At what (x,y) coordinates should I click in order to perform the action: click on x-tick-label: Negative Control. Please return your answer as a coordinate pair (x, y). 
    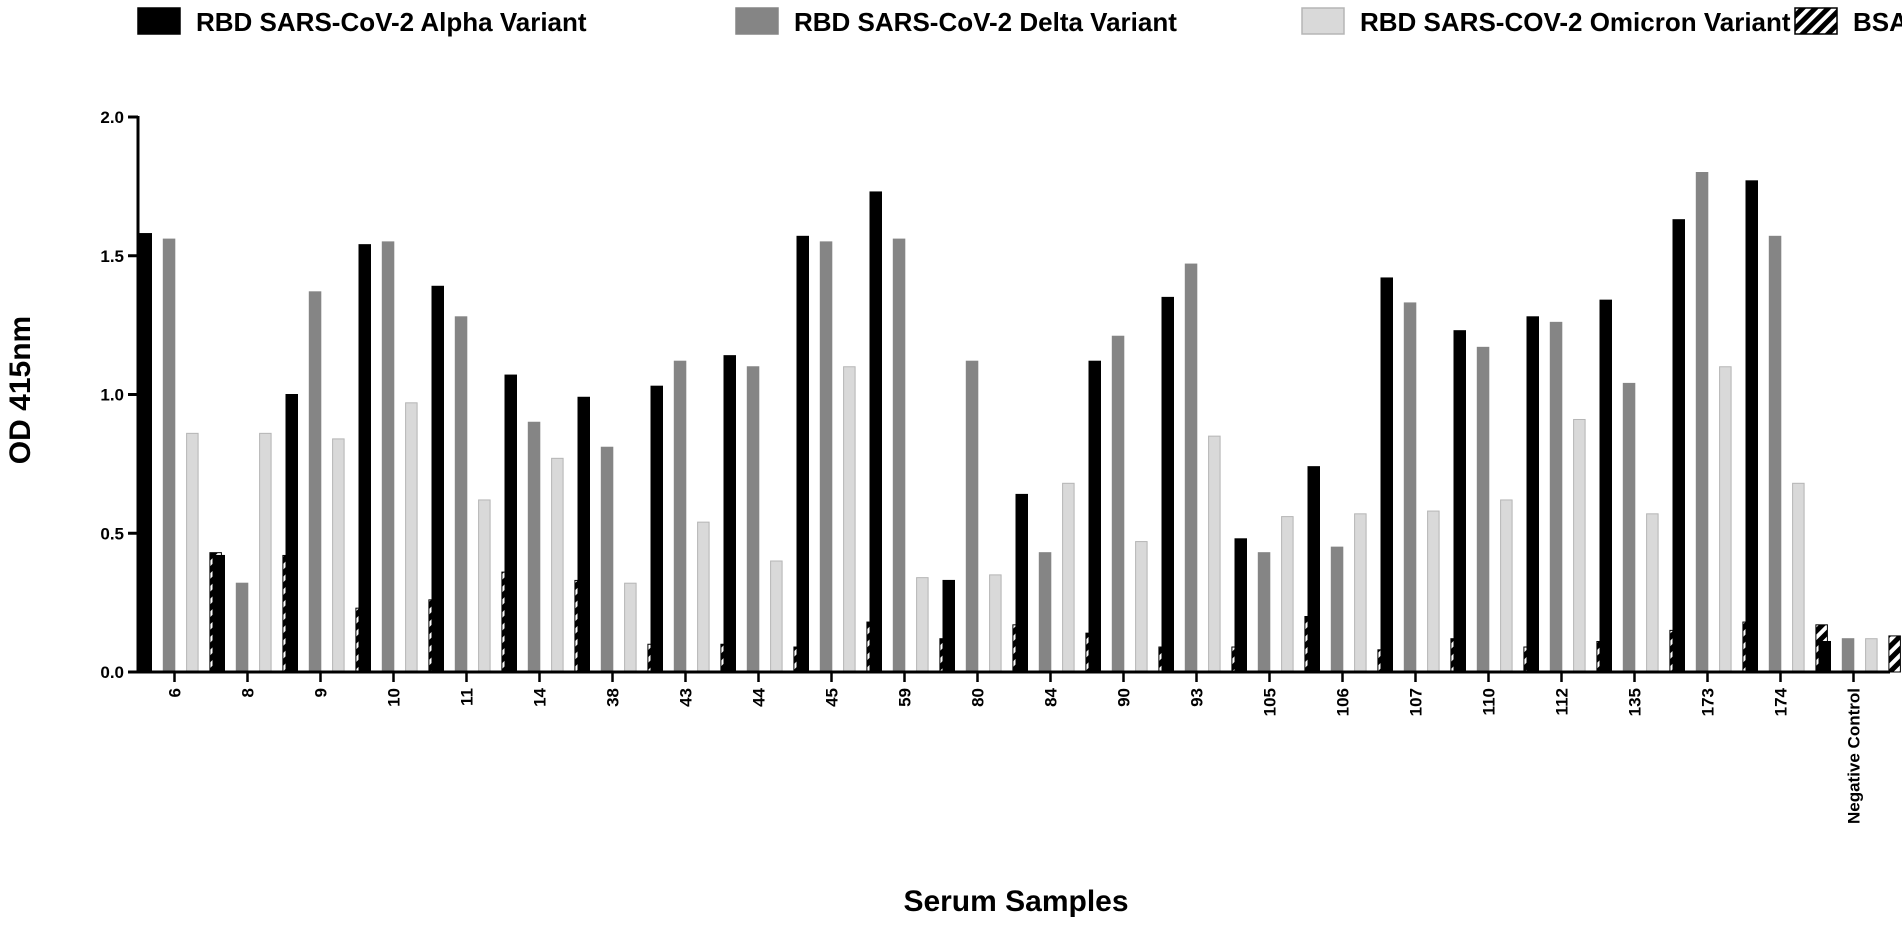
    Looking at the image, I should click on (1854, 756).